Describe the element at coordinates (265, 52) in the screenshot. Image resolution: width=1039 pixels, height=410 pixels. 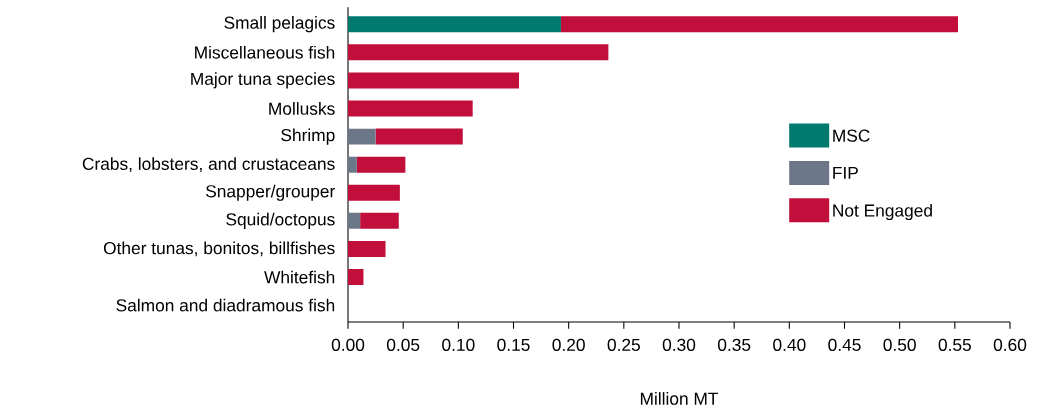
I see `y-tick-label: Miscellaneous fish` at that location.